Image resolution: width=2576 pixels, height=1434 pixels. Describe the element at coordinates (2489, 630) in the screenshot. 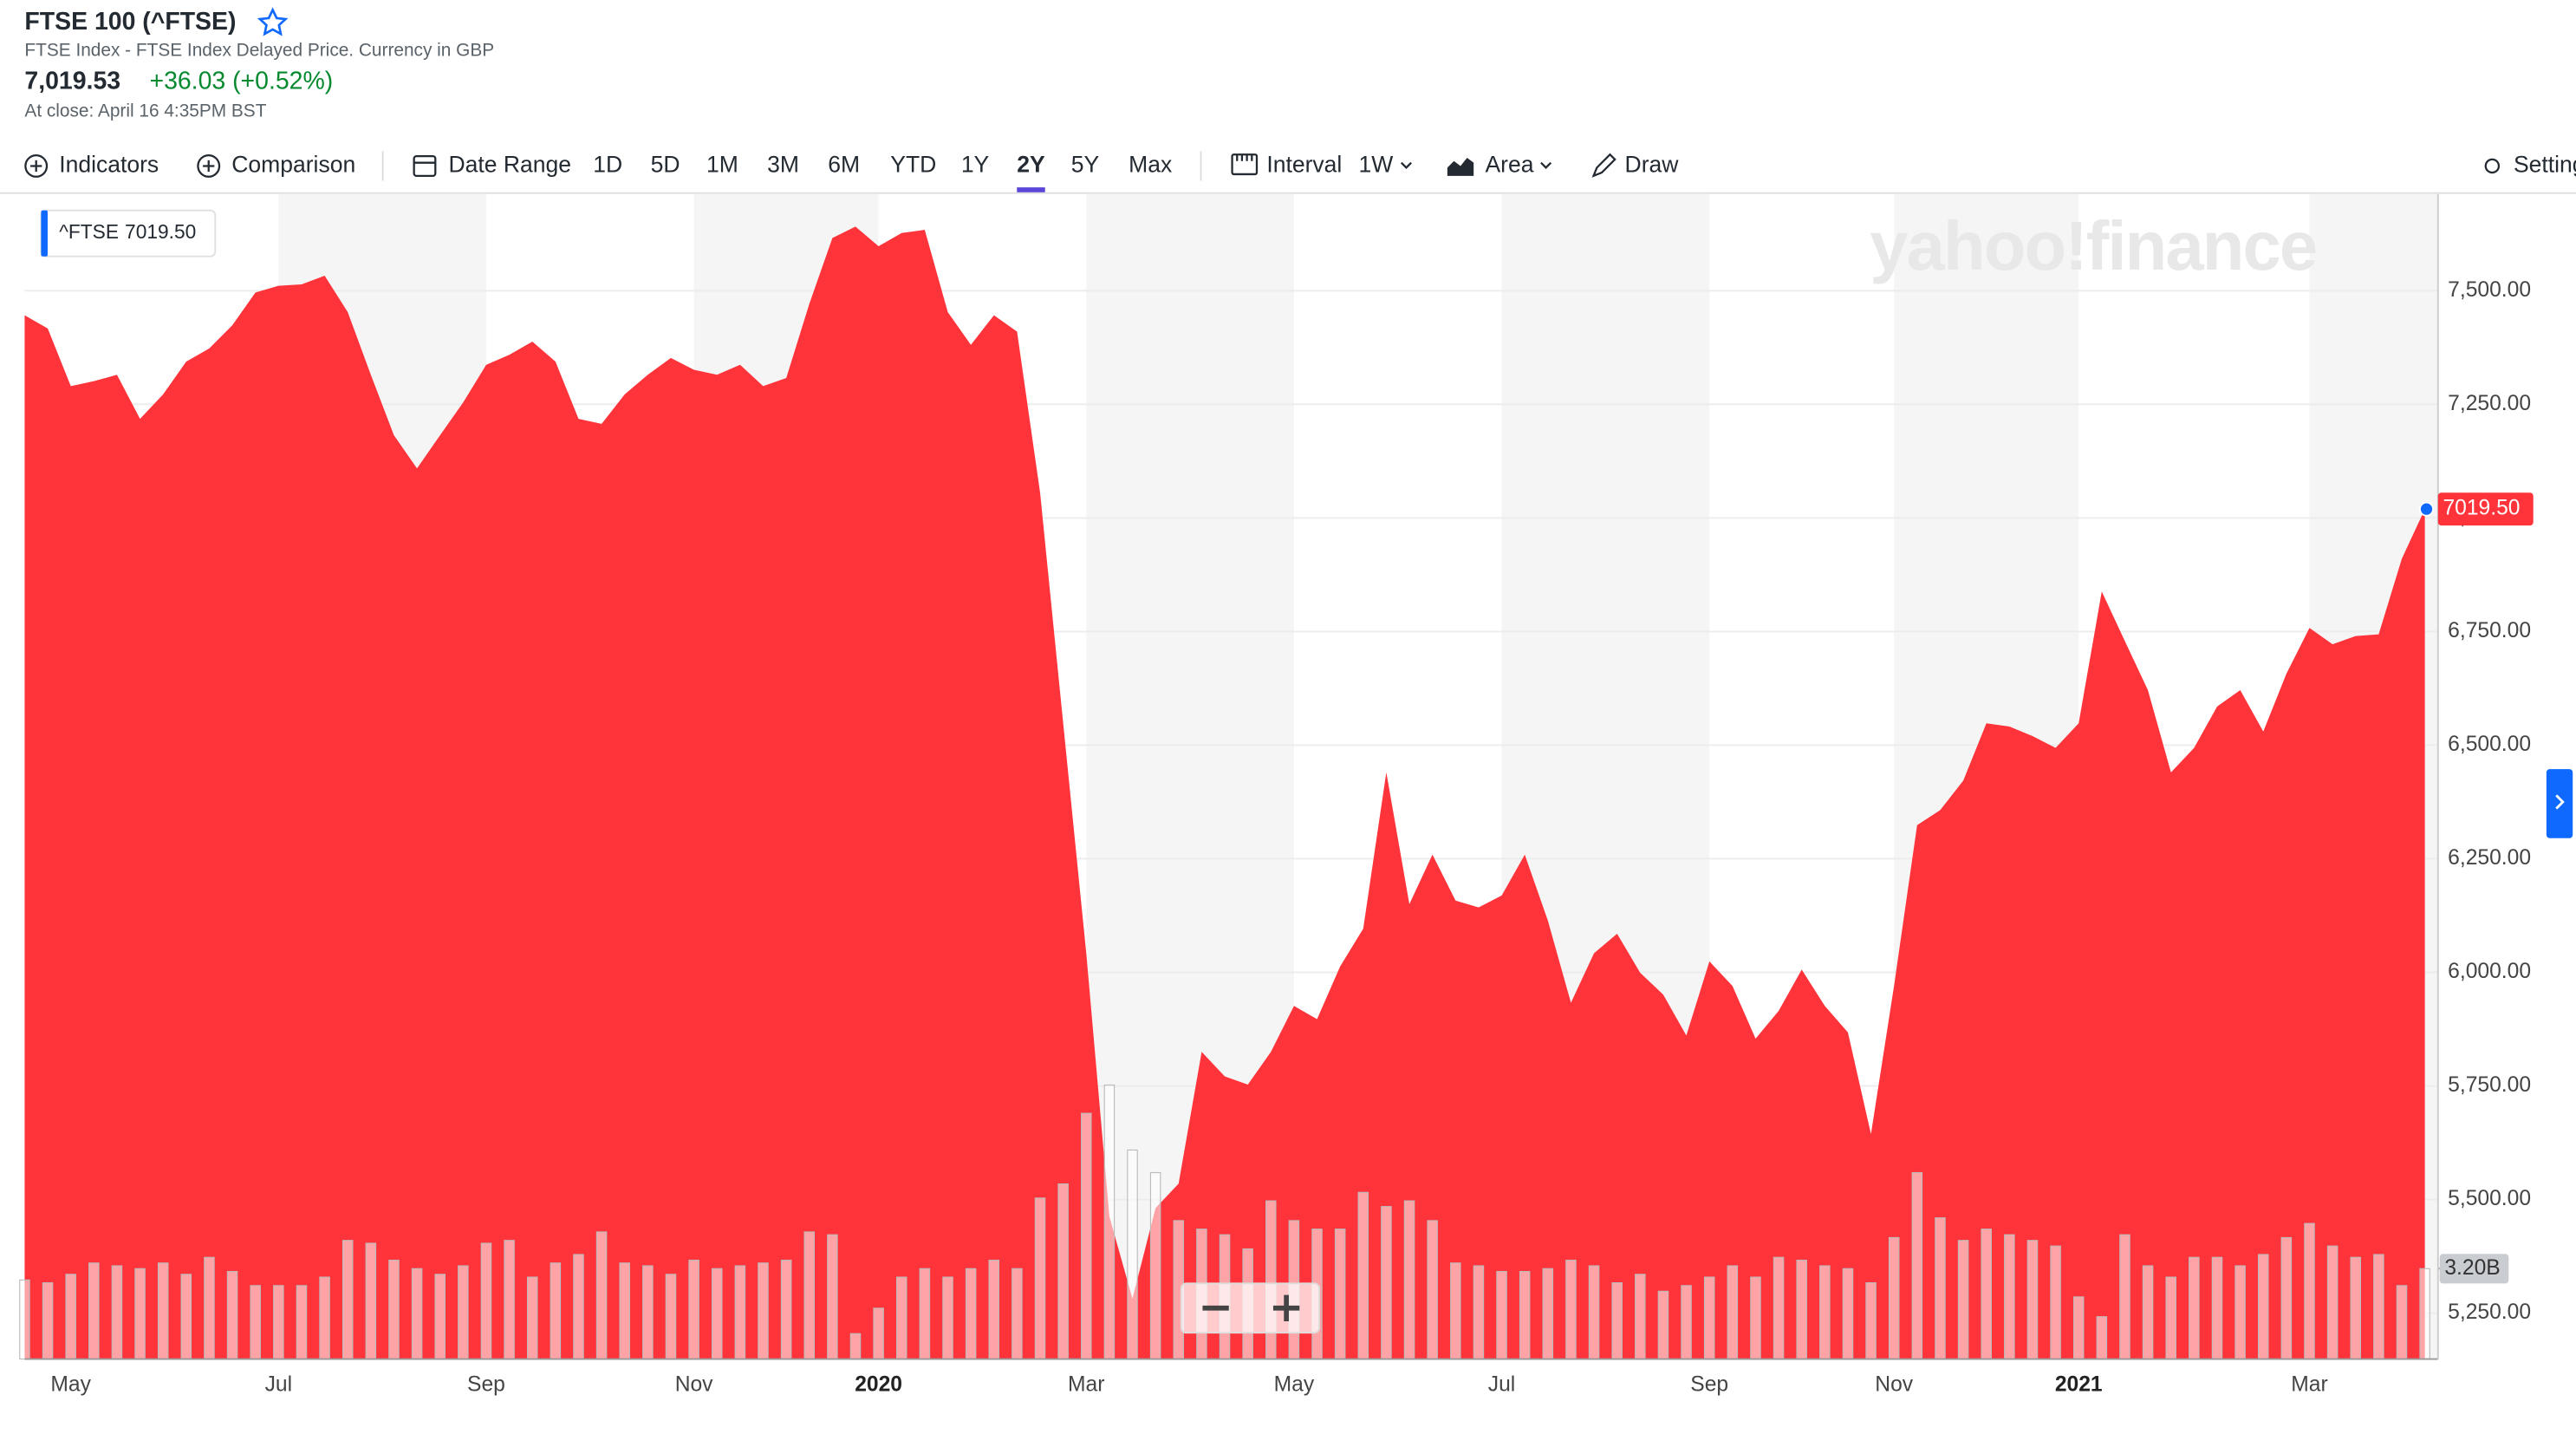

I see `y-tick-label: 6,750.00` at that location.